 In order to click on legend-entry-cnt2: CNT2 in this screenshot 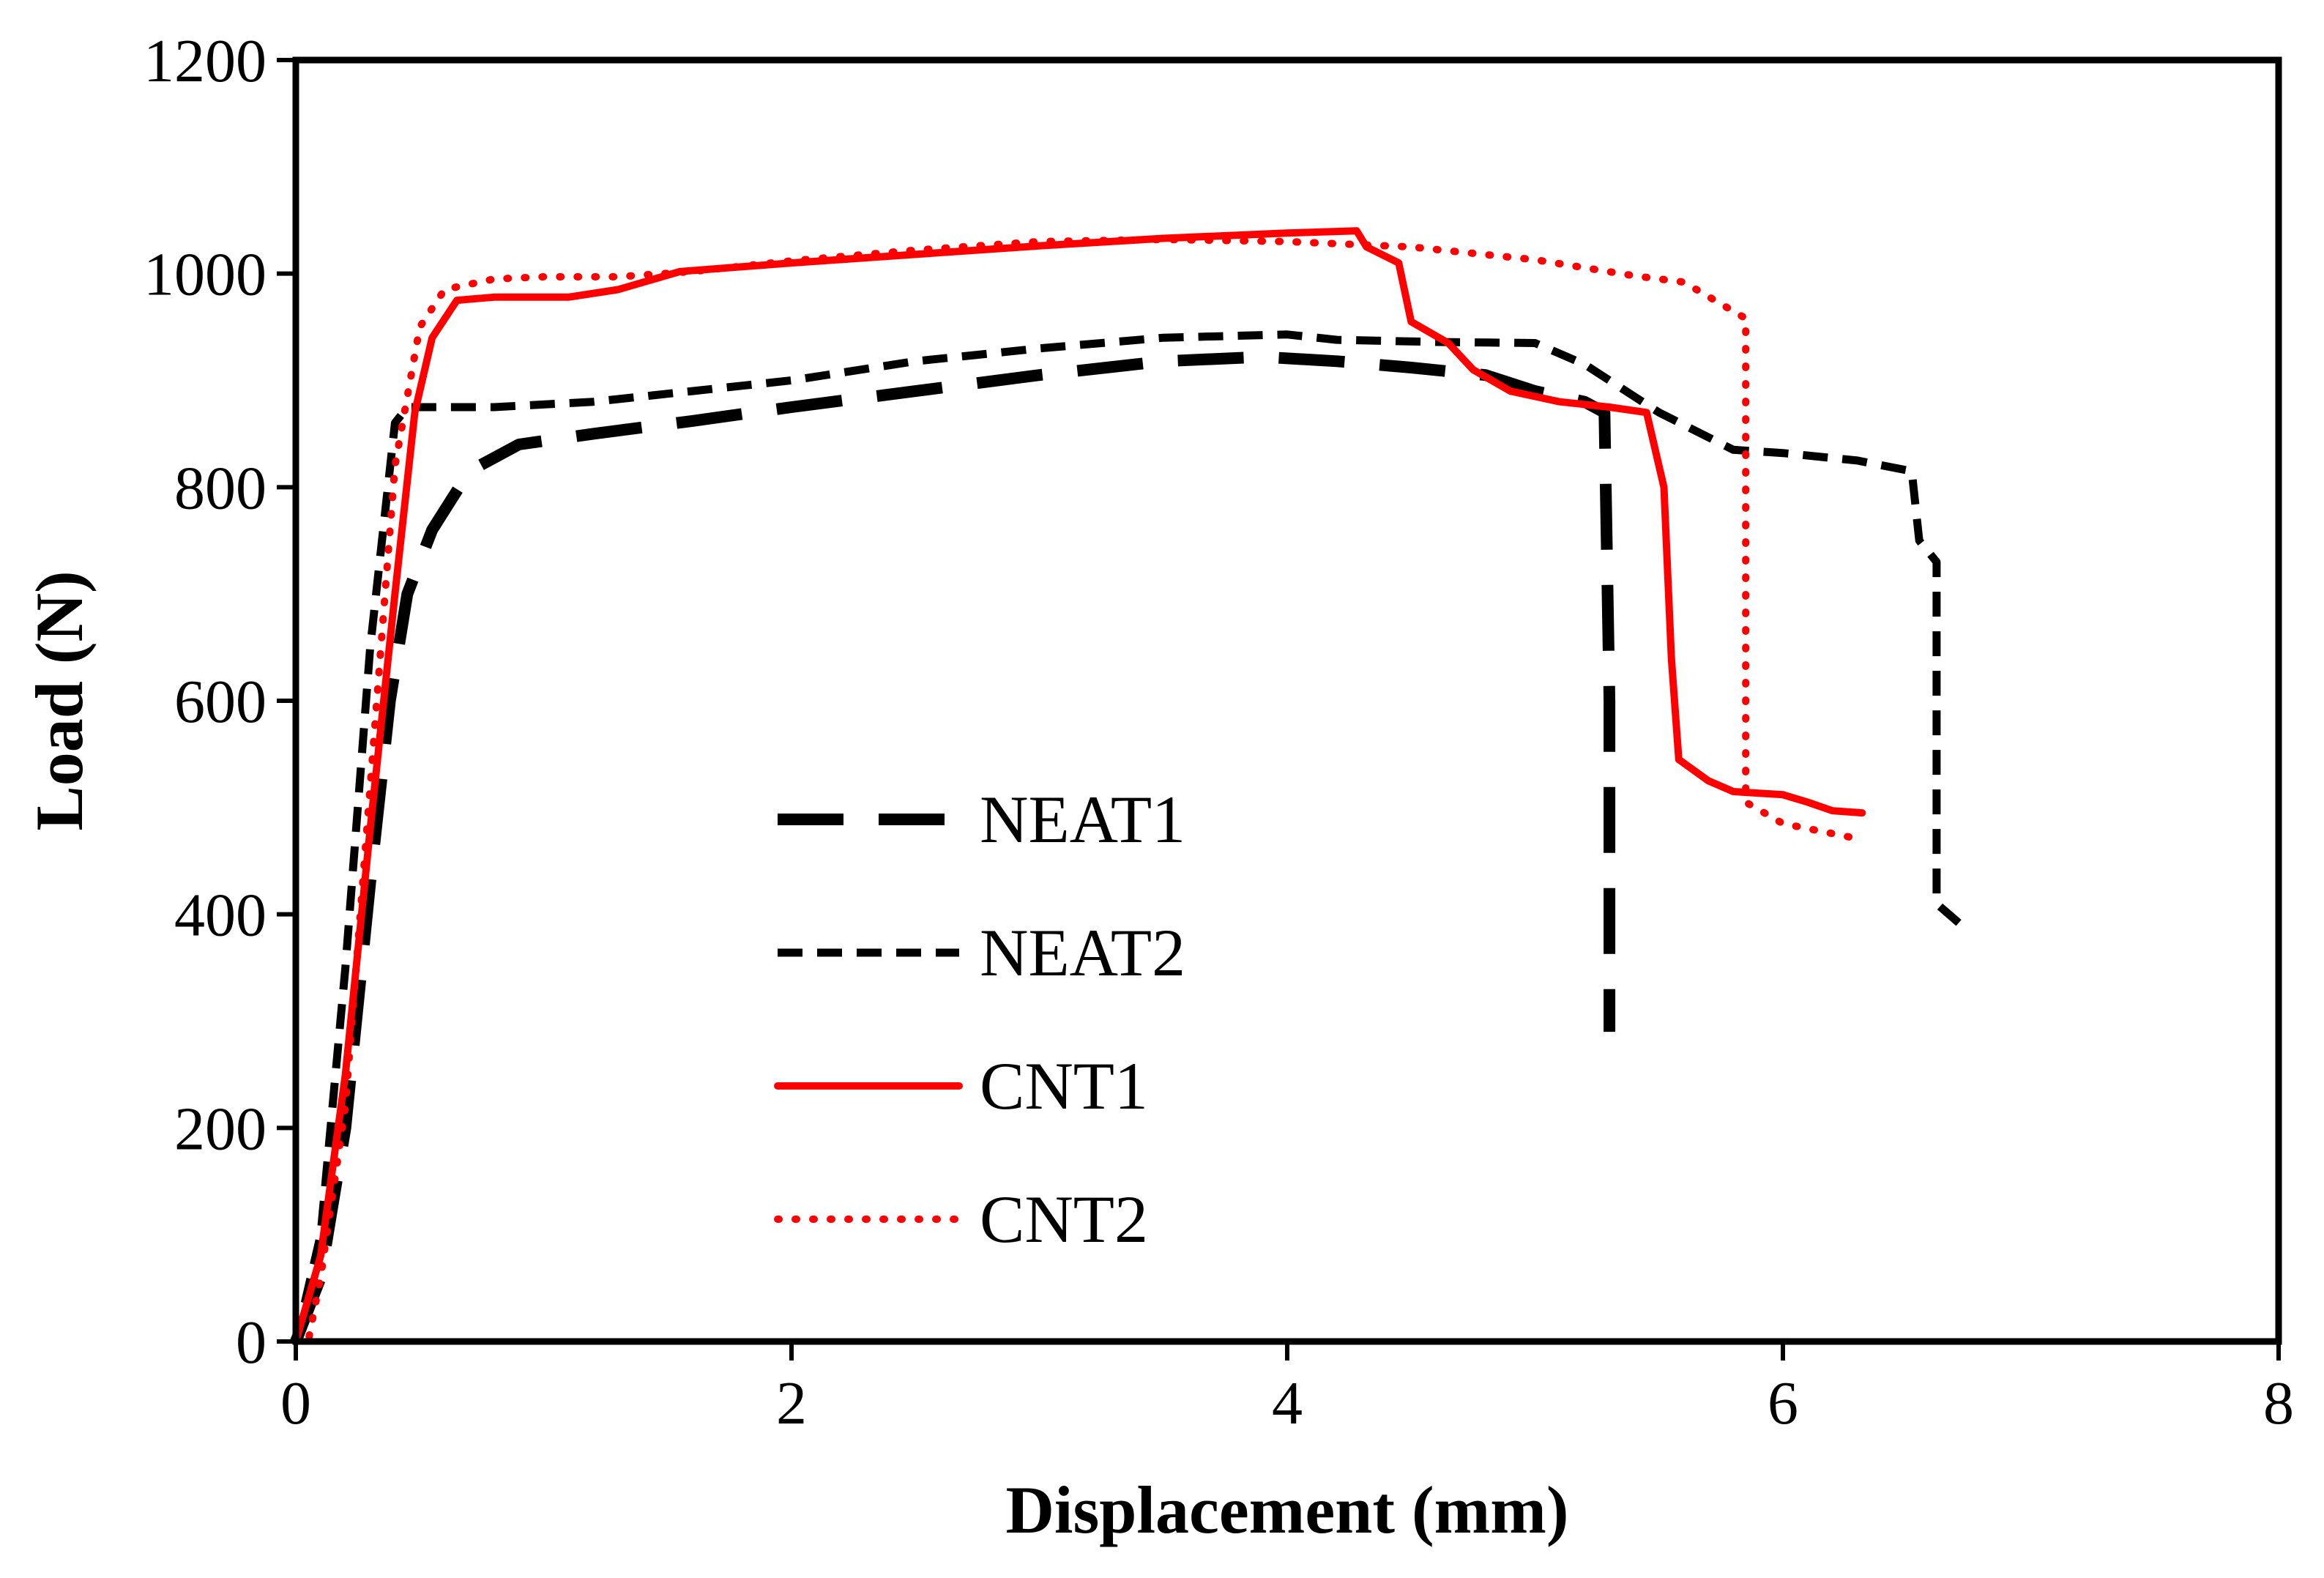, I will do `click(961, 1220)`.